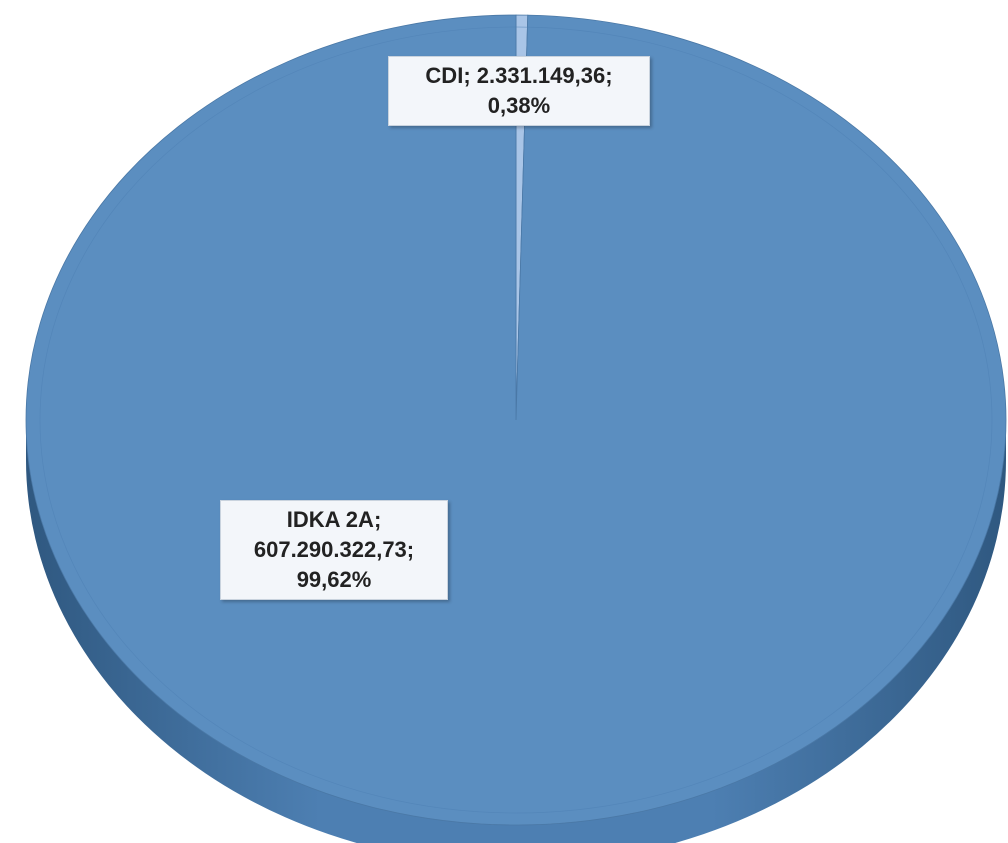 The image size is (1008, 843). I want to click on data-label: IDKA 2A; 607.290.322,73; 99,62%, so click(334, 550).